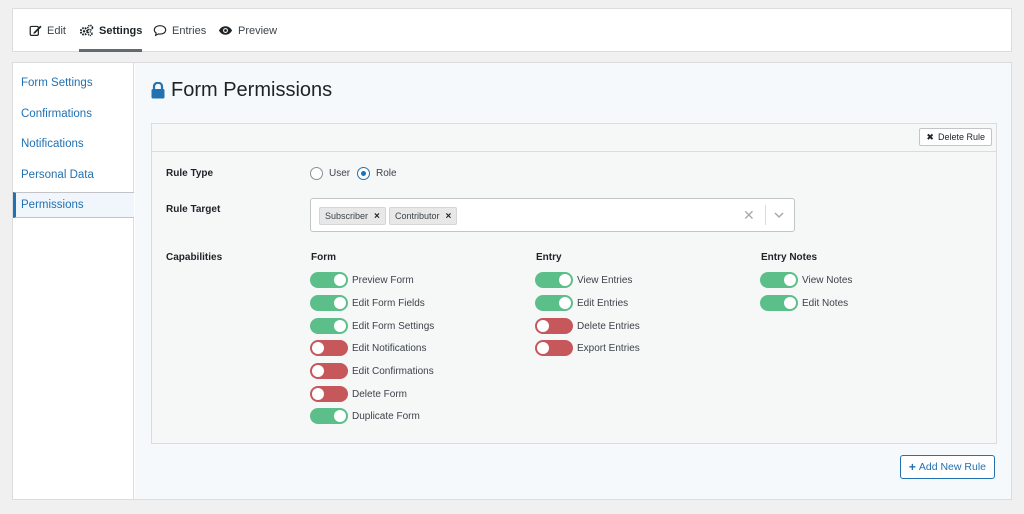  What do you see at coordinates (605, 280) in the screenshot?
I see `capability-label: View Entries` at bounding box center [605, 280].